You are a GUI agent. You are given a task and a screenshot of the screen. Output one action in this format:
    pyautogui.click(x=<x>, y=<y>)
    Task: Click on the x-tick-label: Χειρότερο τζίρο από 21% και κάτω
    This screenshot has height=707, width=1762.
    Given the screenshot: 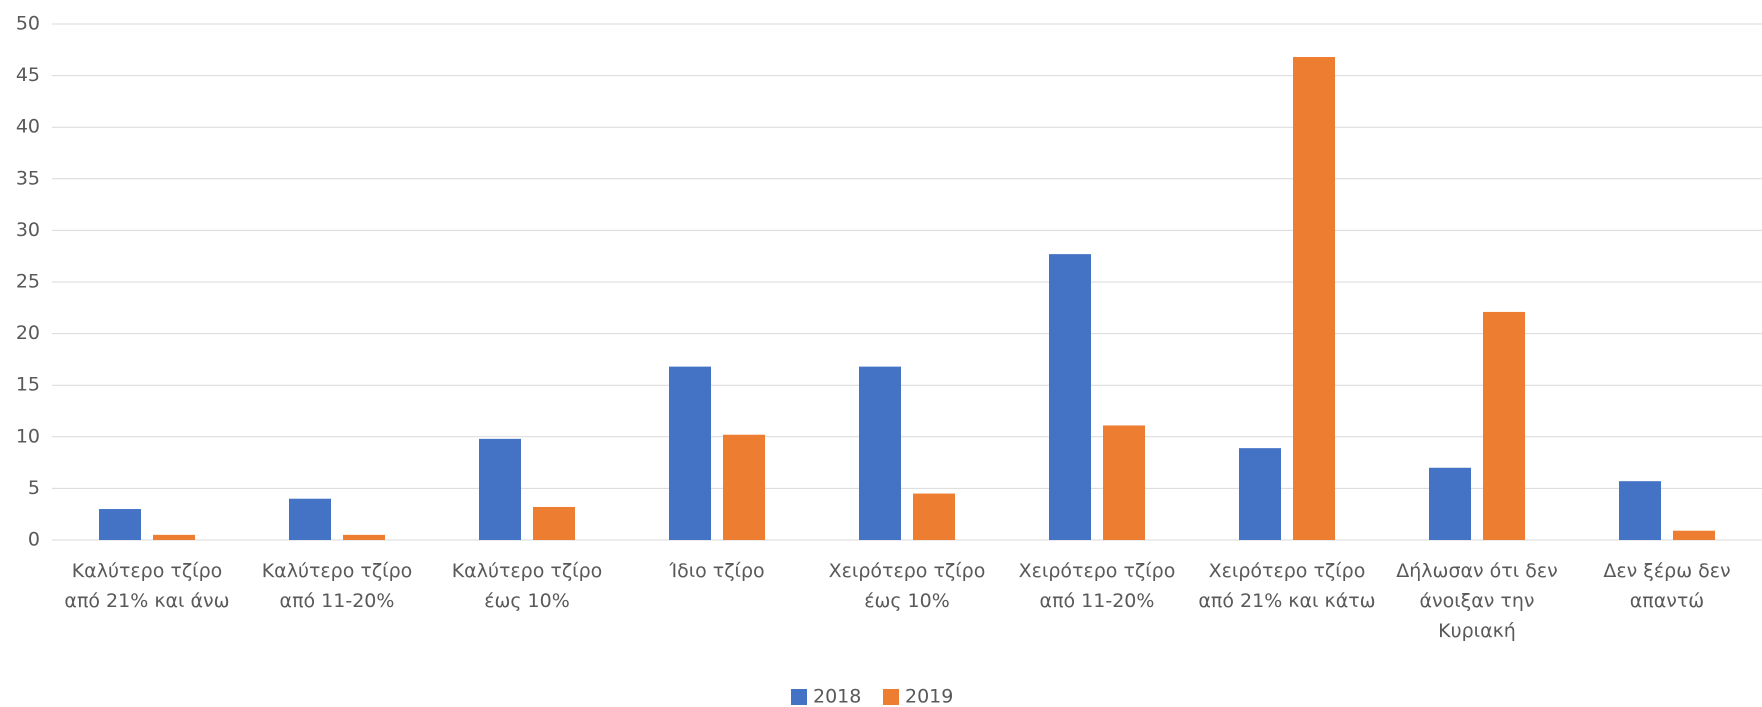 What is the action you would take?
    pyautogui.click(x=1287, y=586)
    